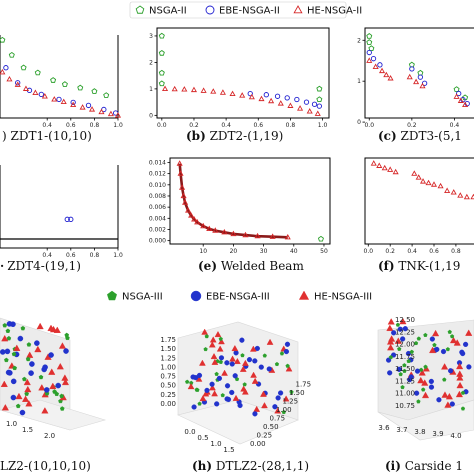  Describe the element at coordinates (151, 89) in the screenshot. I see `tick-zdt2-y-1: 1` at that location.